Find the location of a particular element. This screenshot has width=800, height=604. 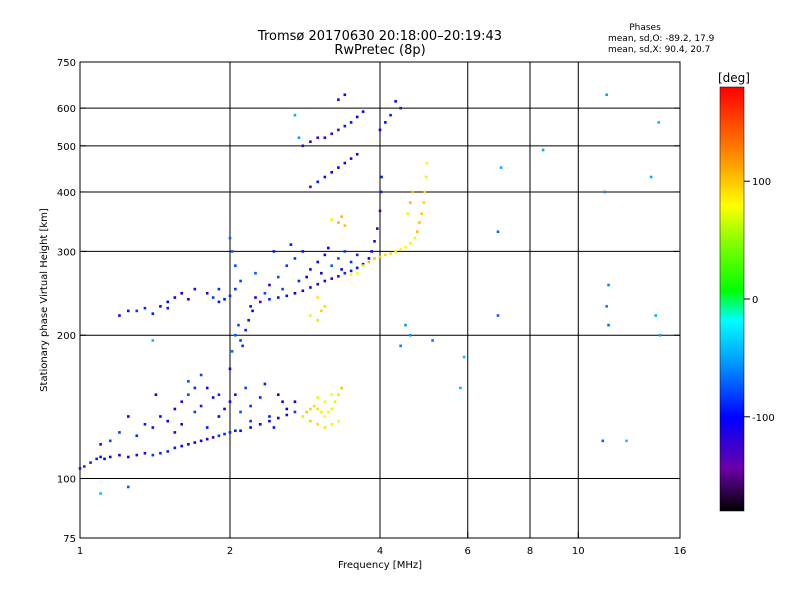

chart-title-line1: Tromsø 20170630 20:18:00–20:19:43 is located at coordinates (379, 36).